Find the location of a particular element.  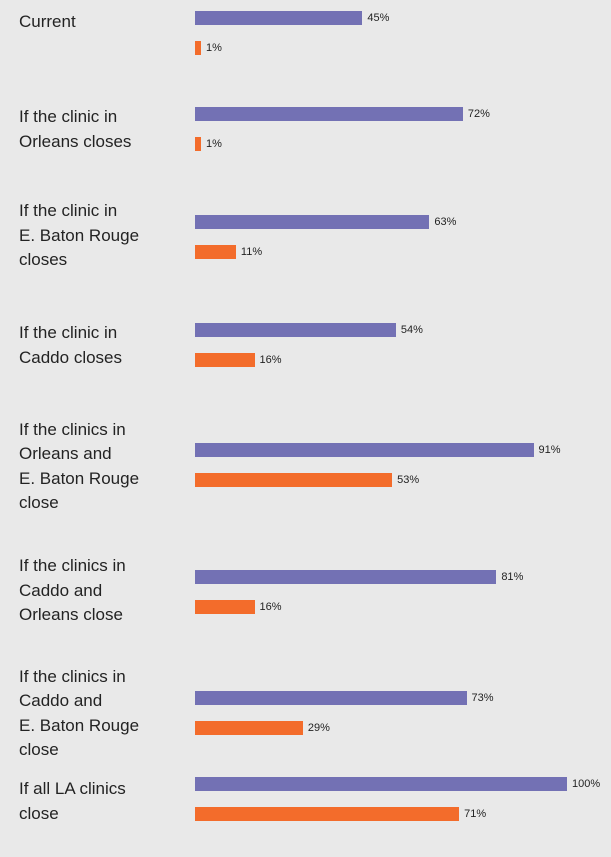

value-label: 45% is located at coordinates (378, 18).